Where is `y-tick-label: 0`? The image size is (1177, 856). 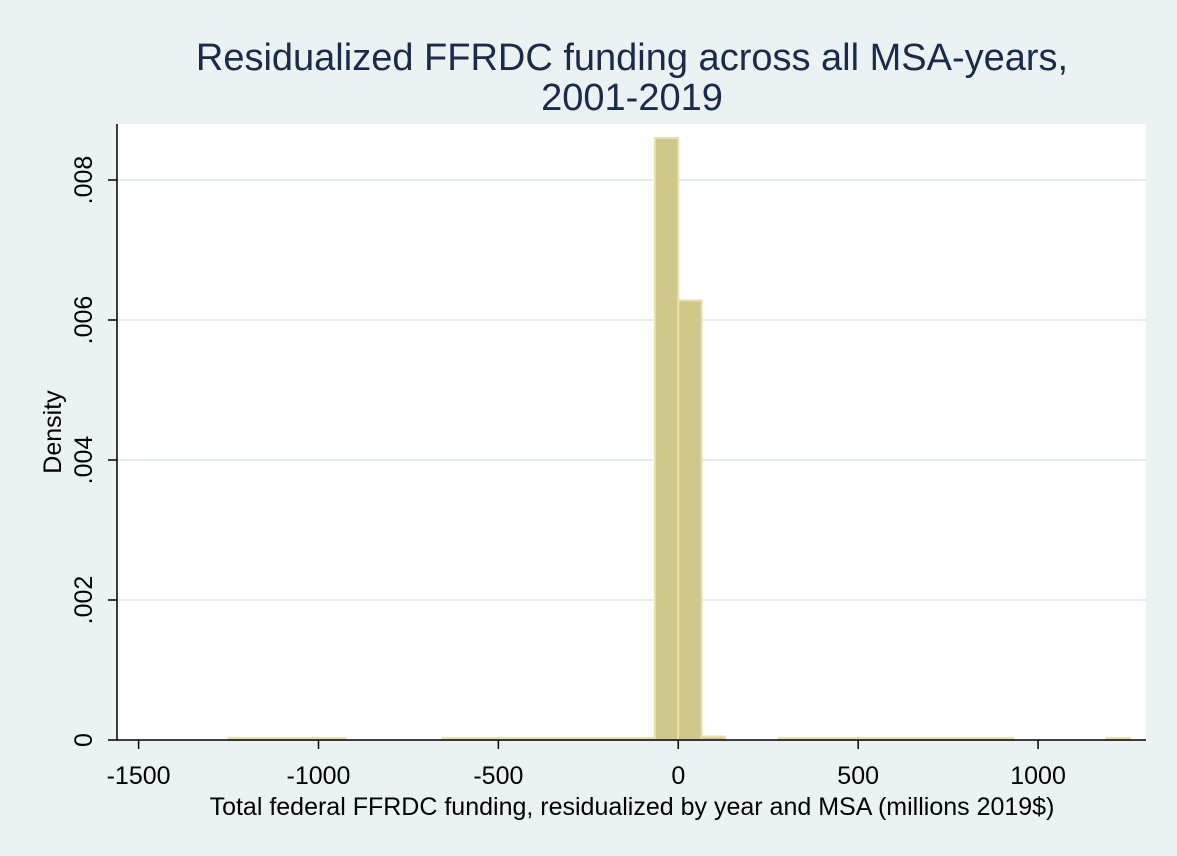
y-tick-label: 0 is located at coordinates (84, 740).